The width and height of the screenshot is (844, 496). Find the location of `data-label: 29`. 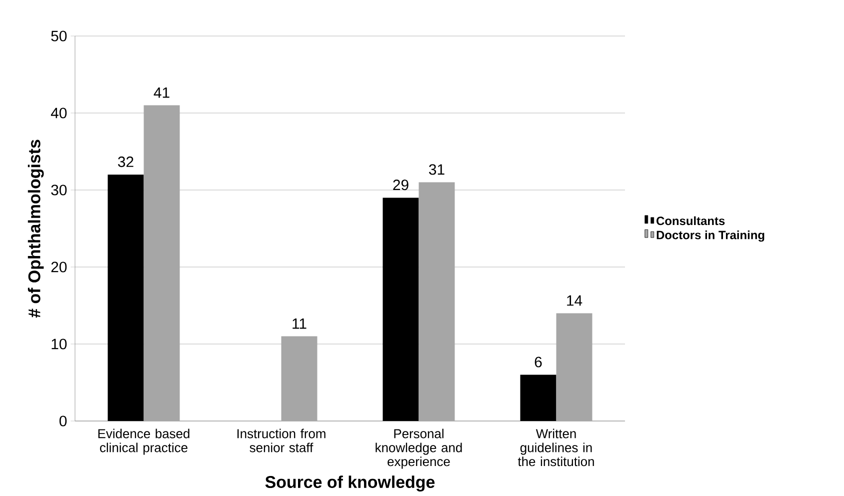

data-label: 29 is located at coordinates (400, 185).